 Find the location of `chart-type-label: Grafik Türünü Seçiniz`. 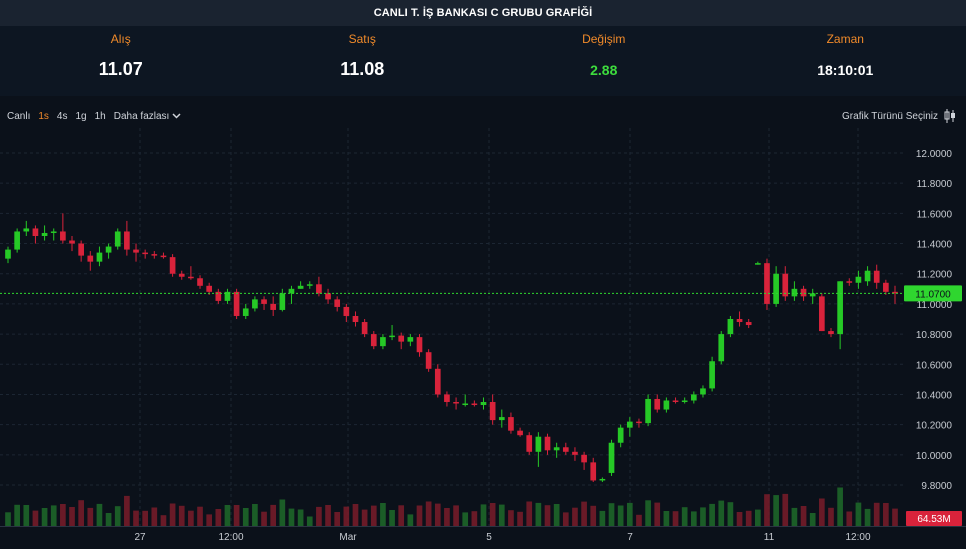

chart-type-label: Grafik Türünü Seçiniz is located at coordinates (890, 116).